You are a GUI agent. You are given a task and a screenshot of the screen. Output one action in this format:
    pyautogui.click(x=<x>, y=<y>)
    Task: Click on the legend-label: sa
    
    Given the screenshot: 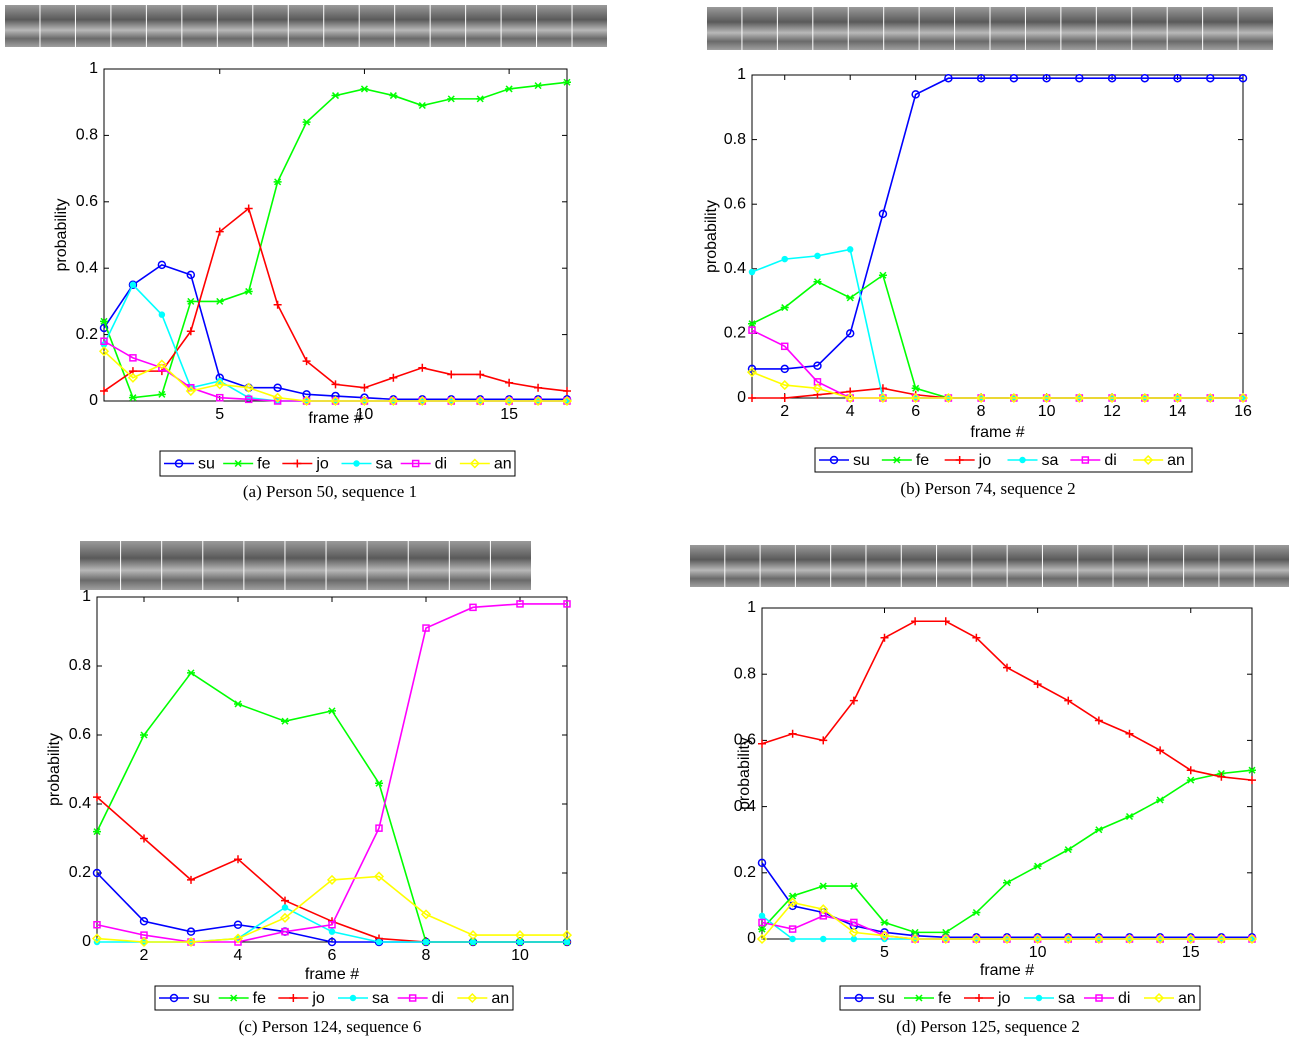 What is the action you would take?
    pyautogui.click(x=1066, y=998)
    